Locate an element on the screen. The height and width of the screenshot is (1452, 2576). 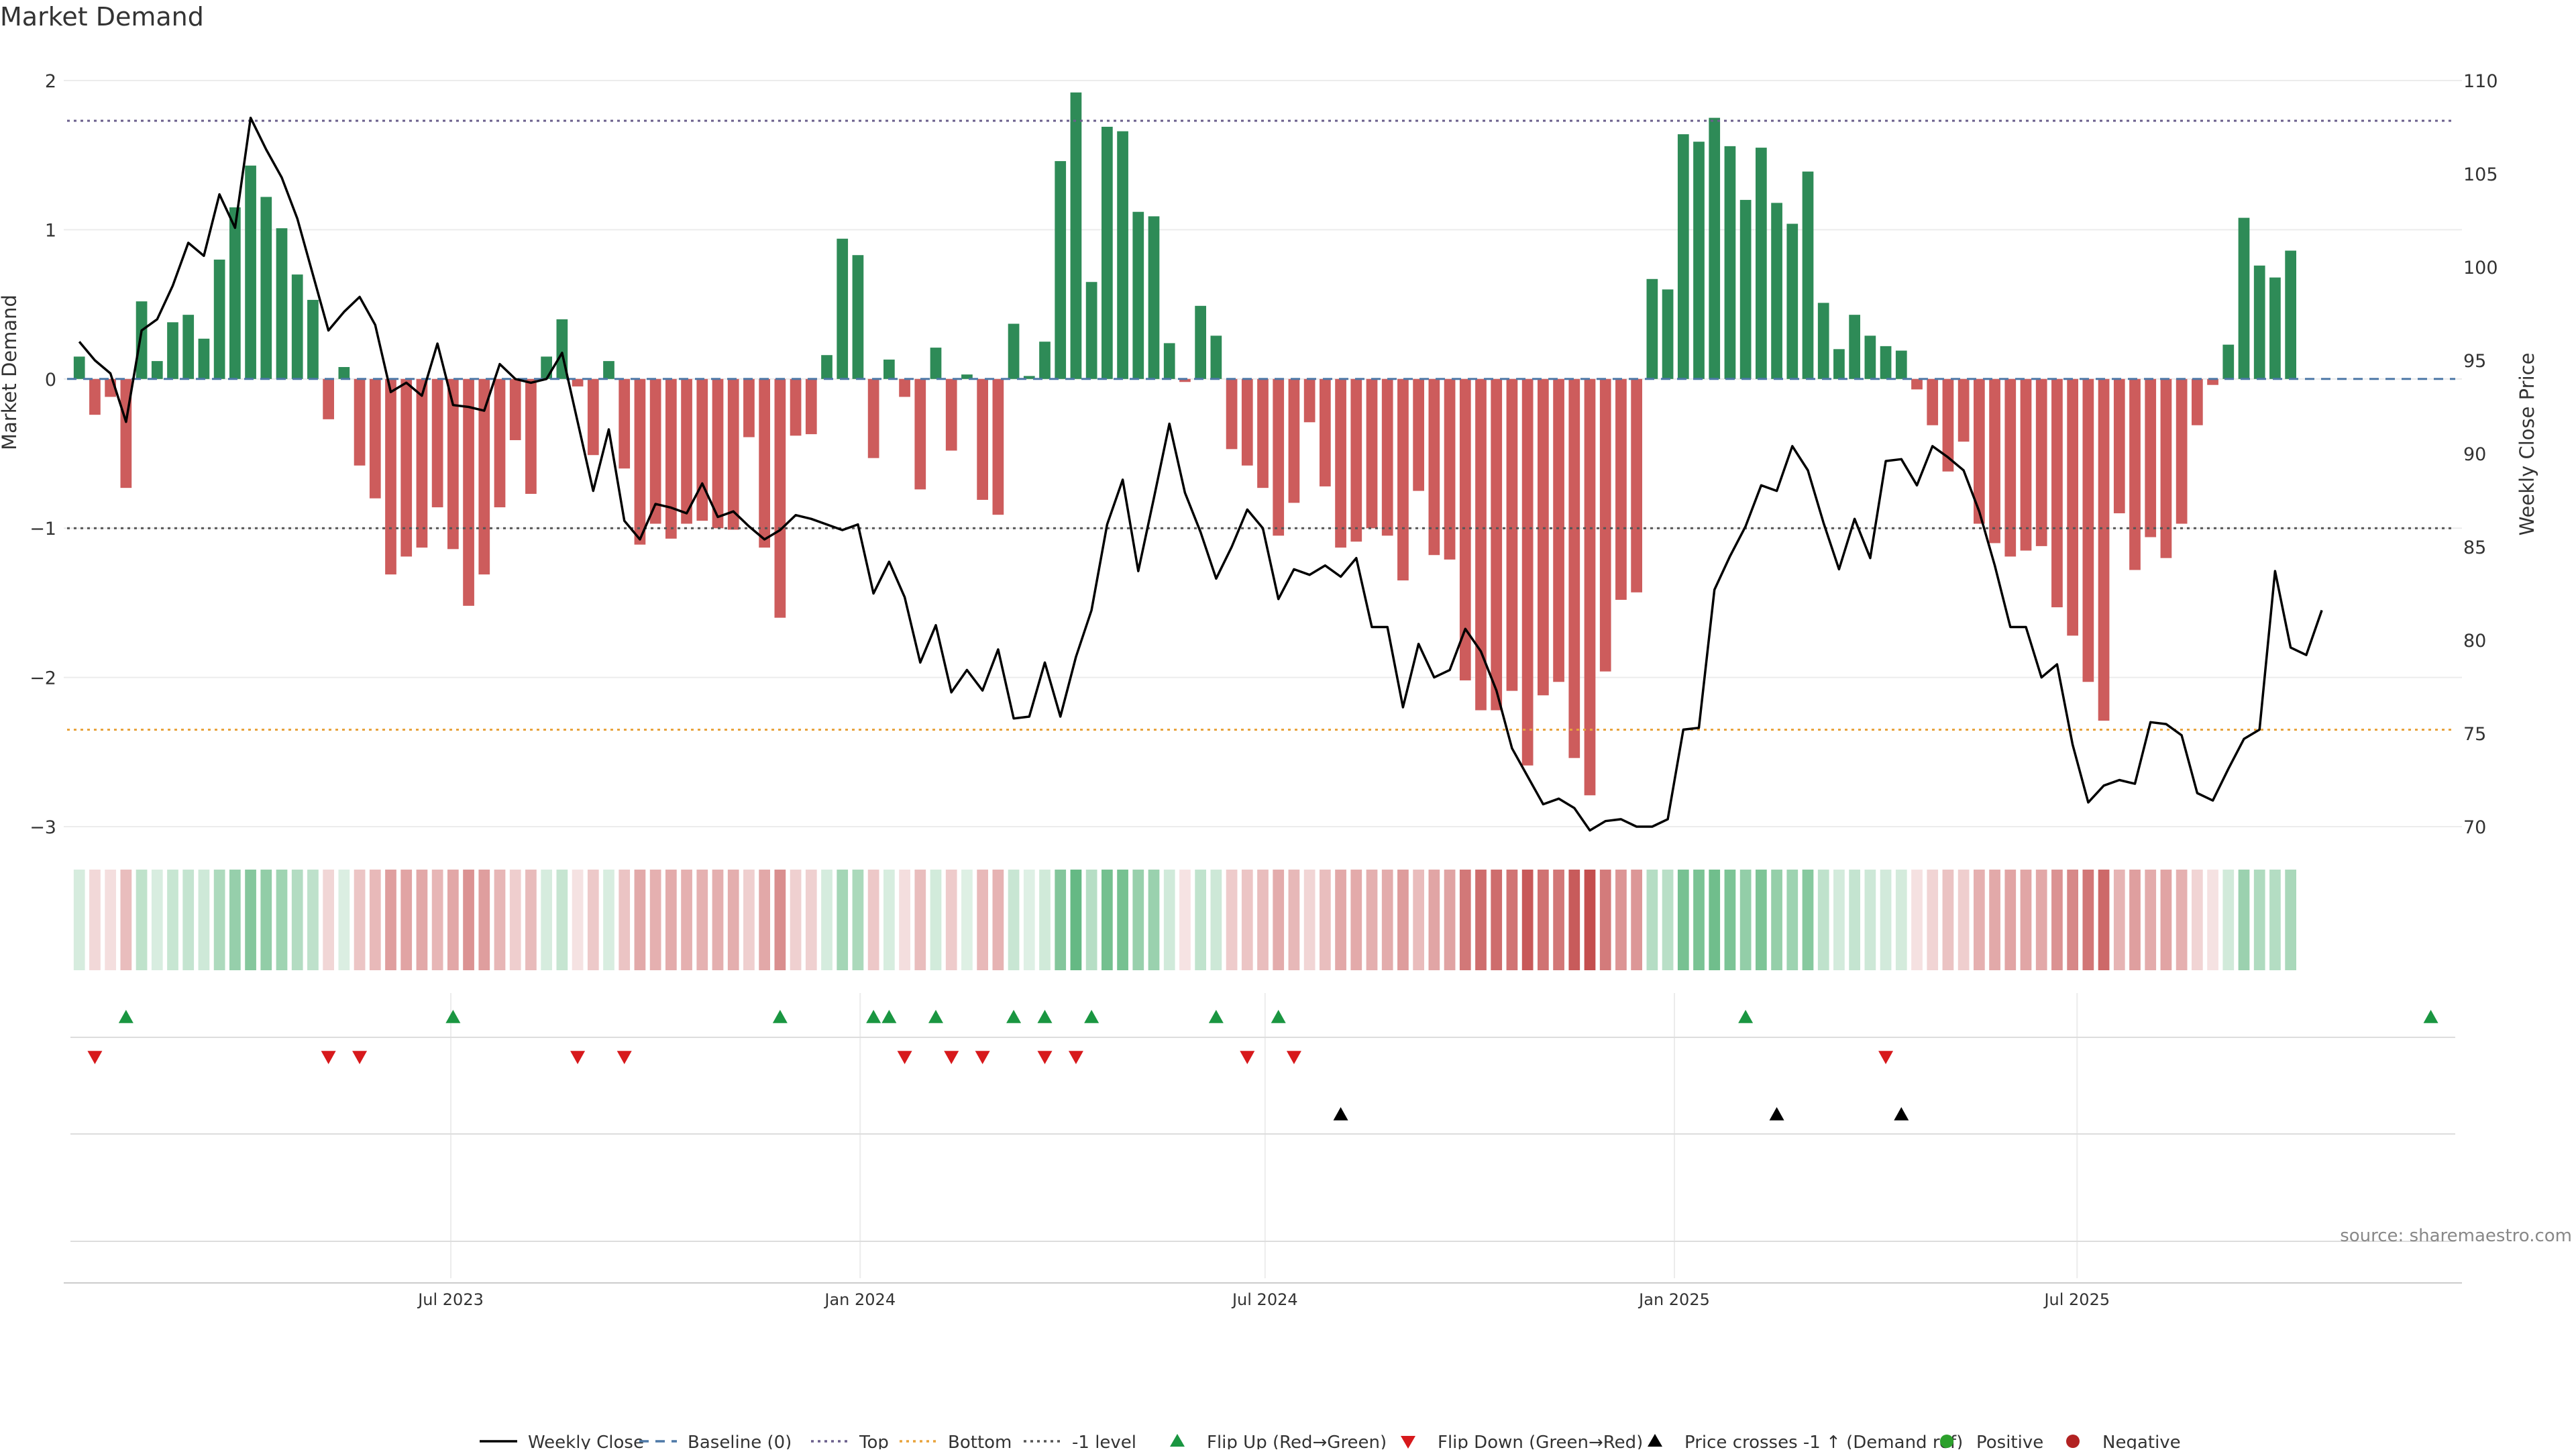
y-tick-label-right: 80 is located at coordinates (2474, 642).